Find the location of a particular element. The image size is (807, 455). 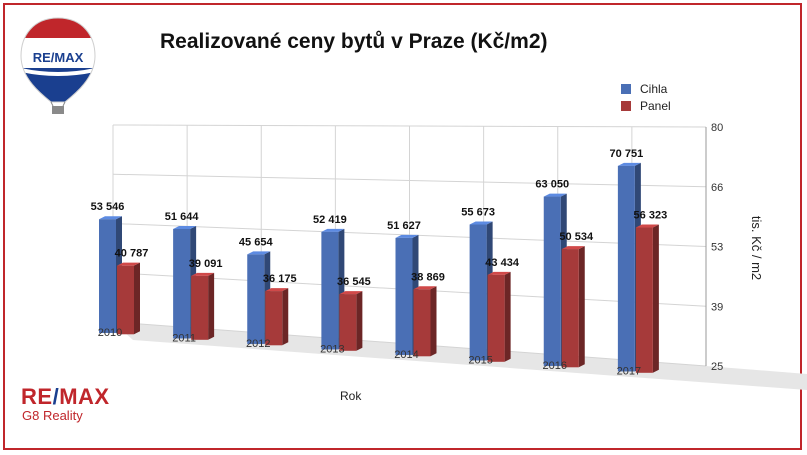

balloon-text: RE/MAX is located at coordinates (58, 57).